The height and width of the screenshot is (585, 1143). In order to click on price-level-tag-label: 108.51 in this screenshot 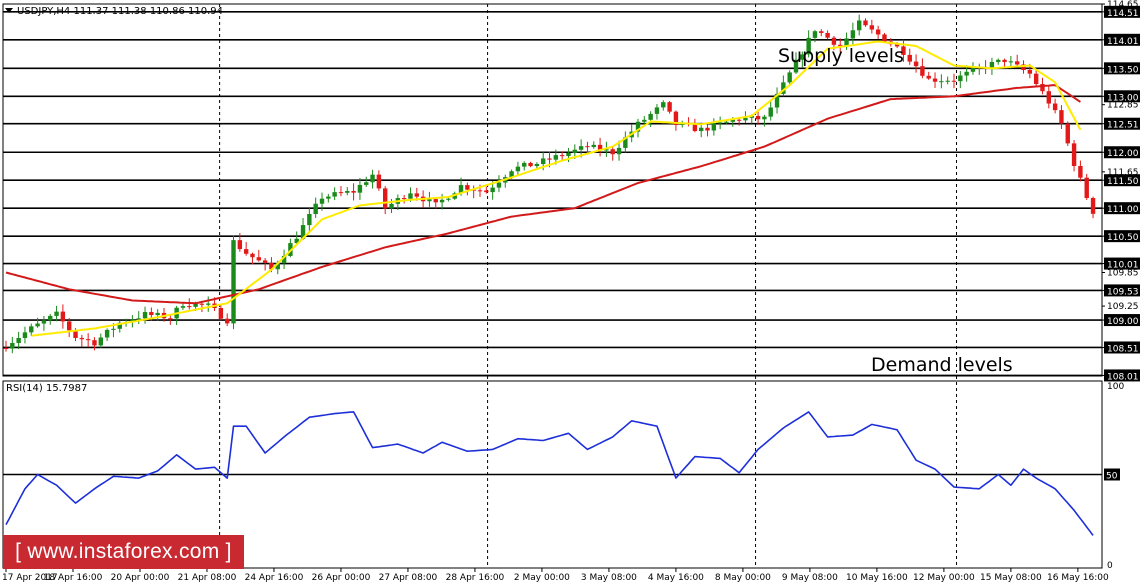, I will do `click(1123, 349)`.